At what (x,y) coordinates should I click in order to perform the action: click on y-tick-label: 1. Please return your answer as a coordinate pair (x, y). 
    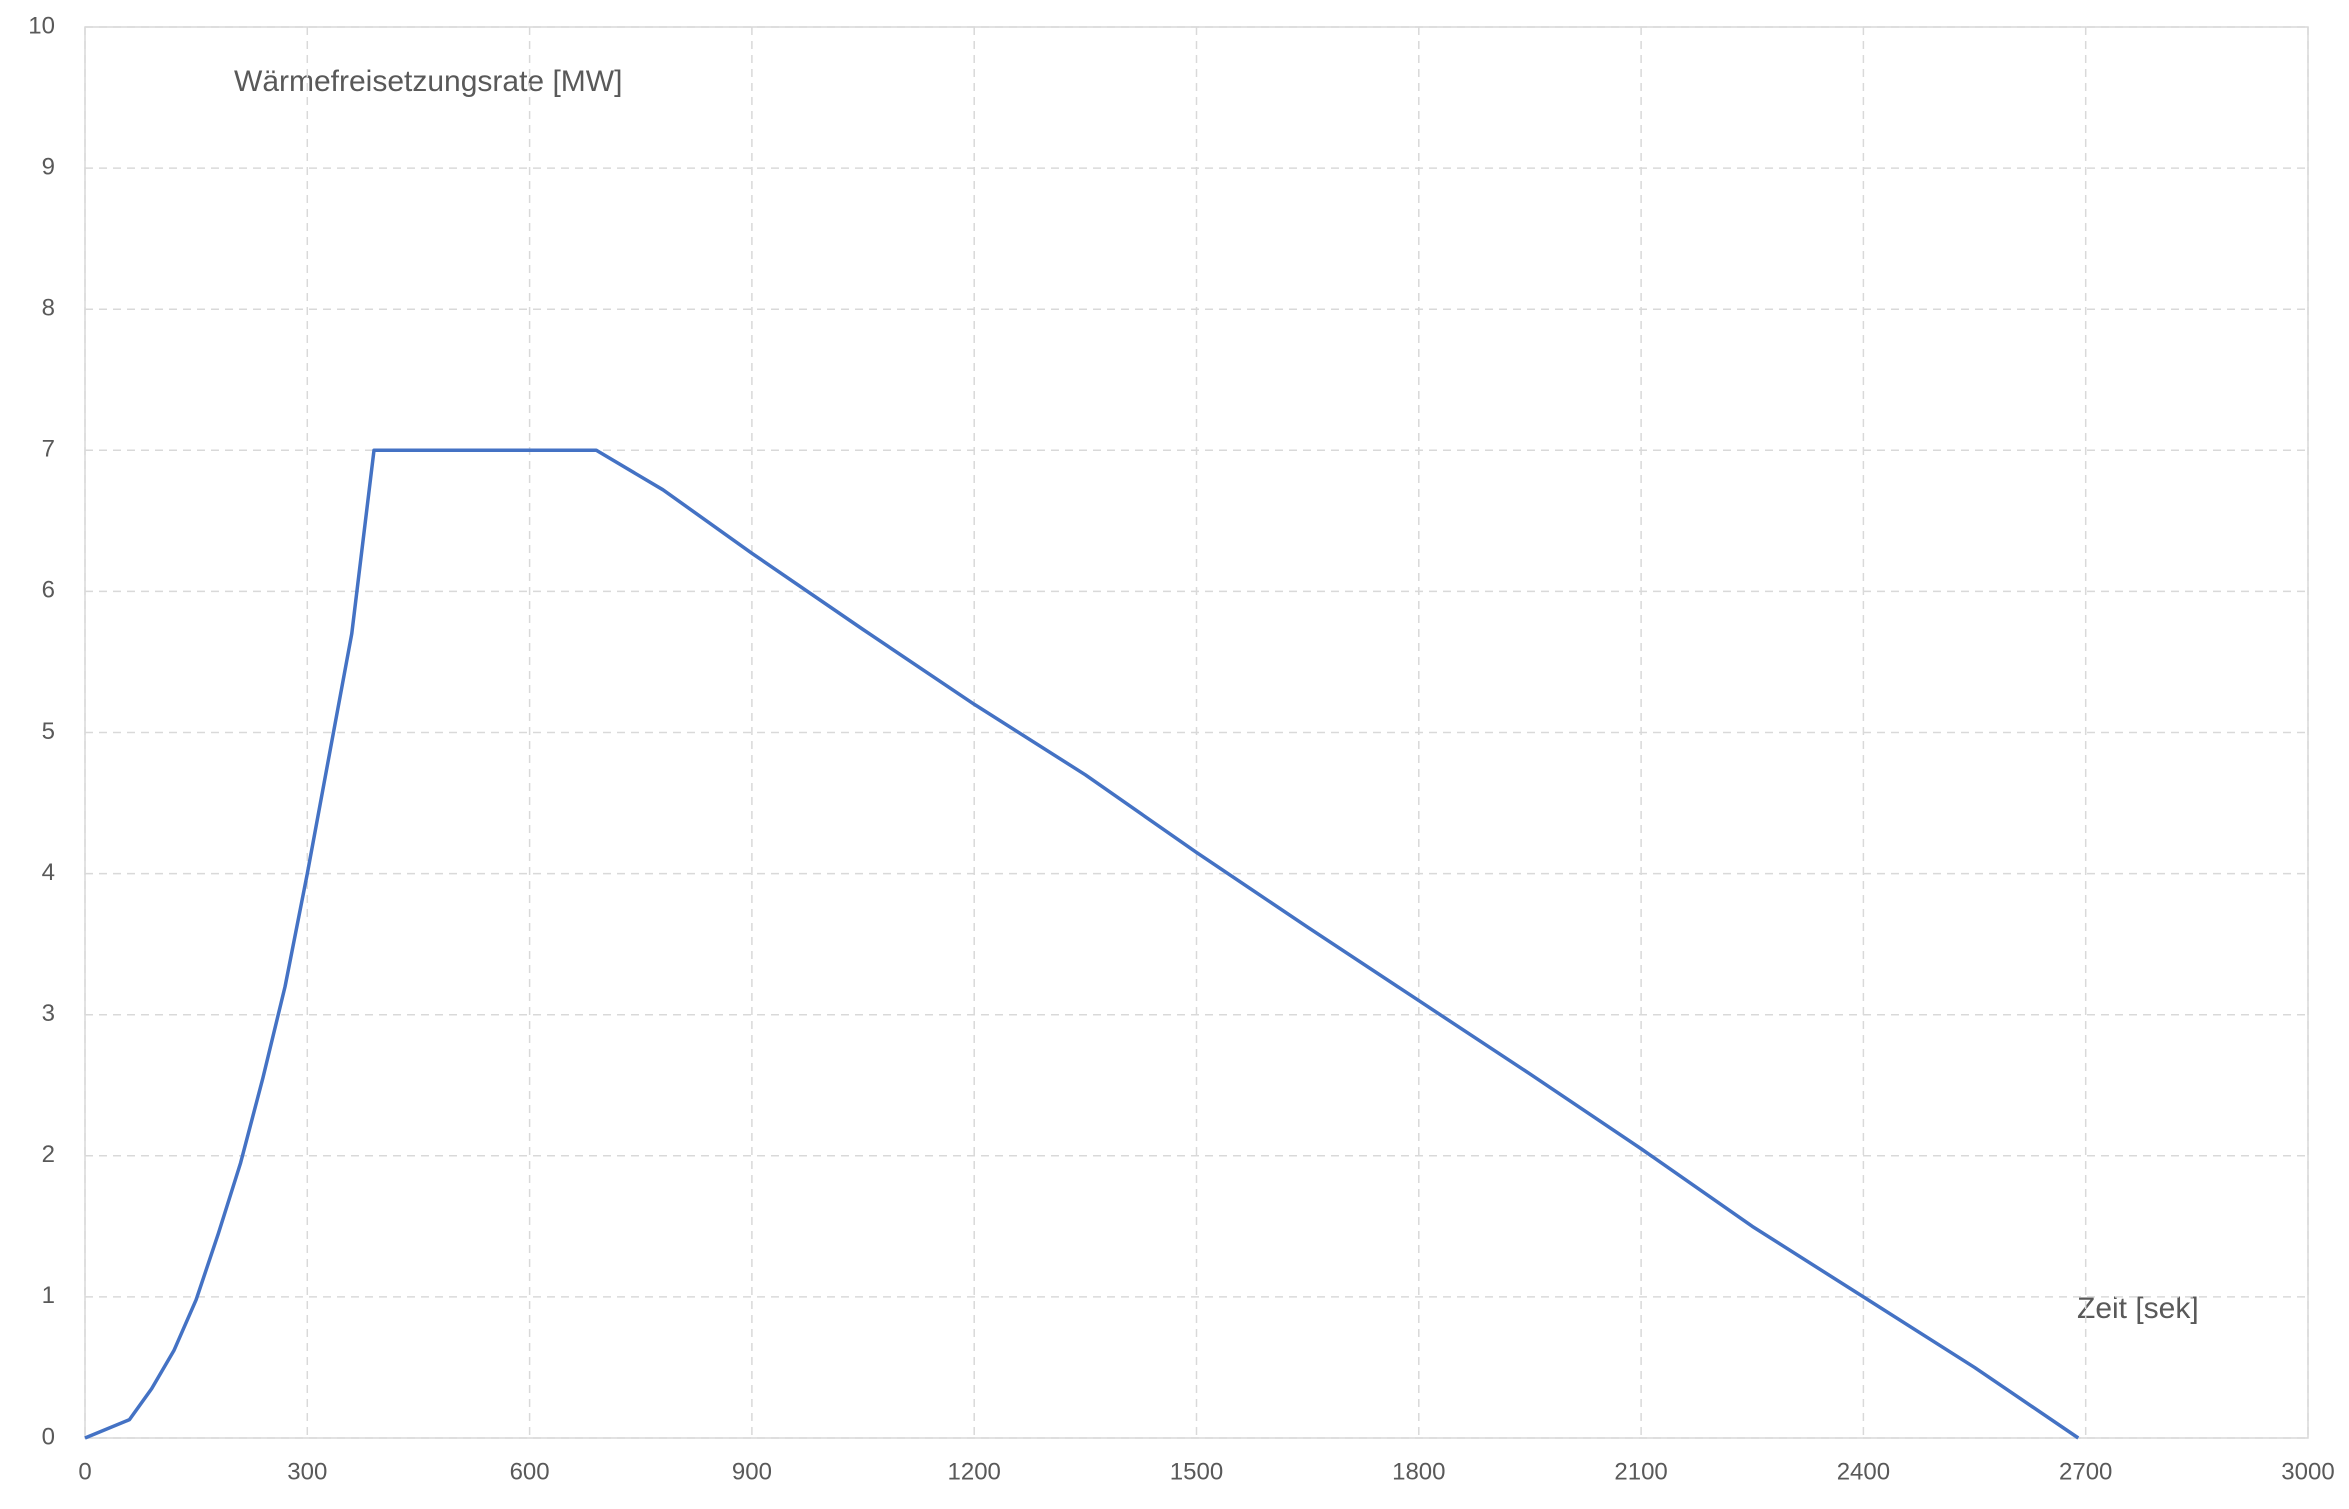
    Looking at the image, I should click on (48, 1295).